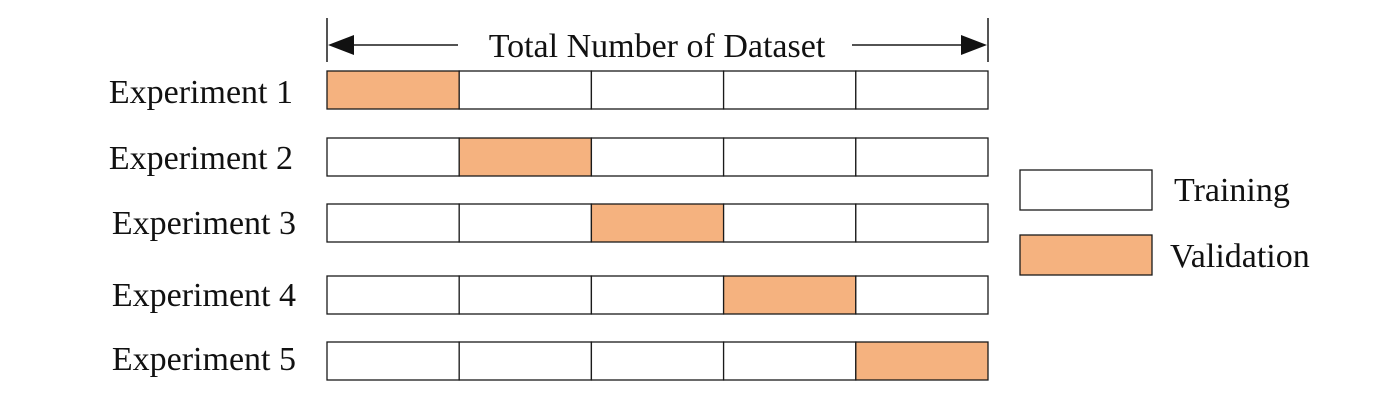  What do you see at coordinates (204, 359) in the screenshot?
I see `experiment-label: Experiment 5` at bounding box center [204, 359].